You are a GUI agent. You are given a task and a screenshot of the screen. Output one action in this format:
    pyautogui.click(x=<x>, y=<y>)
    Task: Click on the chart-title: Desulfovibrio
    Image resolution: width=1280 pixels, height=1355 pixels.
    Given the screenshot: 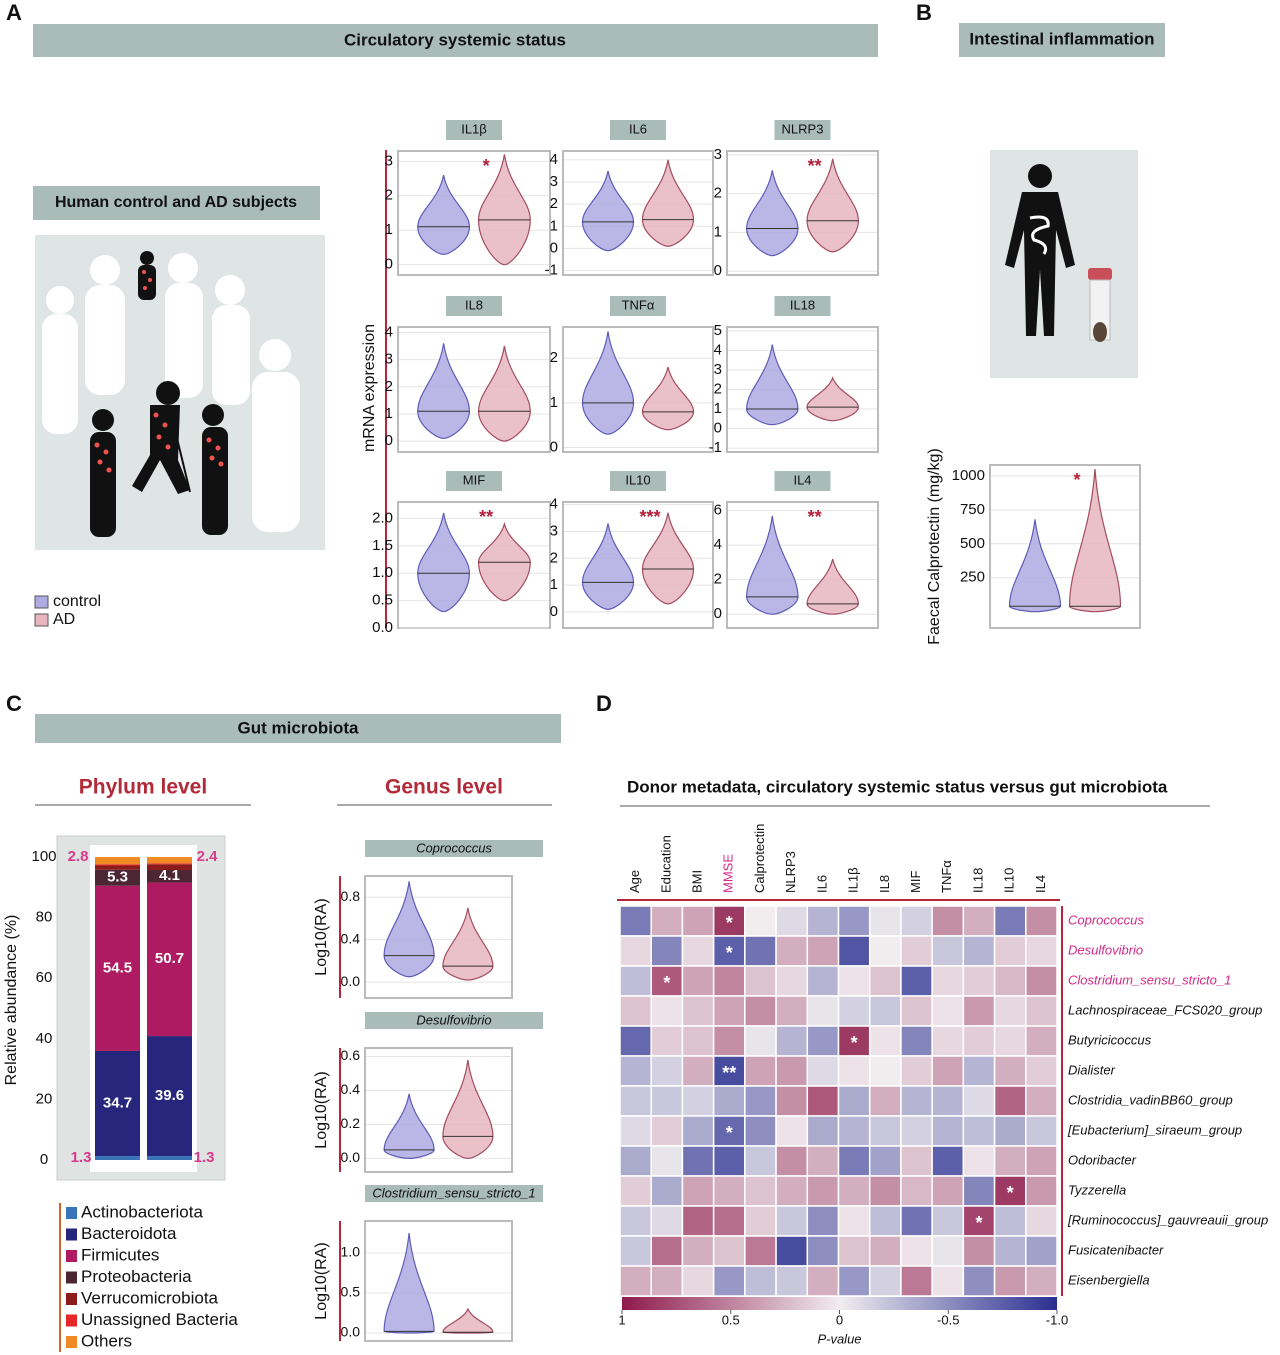 What is the action you would take?
    pyautogui.click(x=453, y=1019)
    